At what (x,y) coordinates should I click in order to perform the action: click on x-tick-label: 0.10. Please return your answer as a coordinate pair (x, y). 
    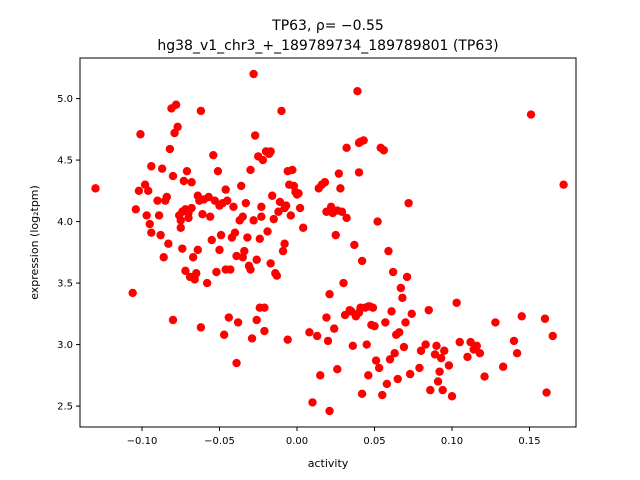
    Looking at the image, I should click on (452, 441).